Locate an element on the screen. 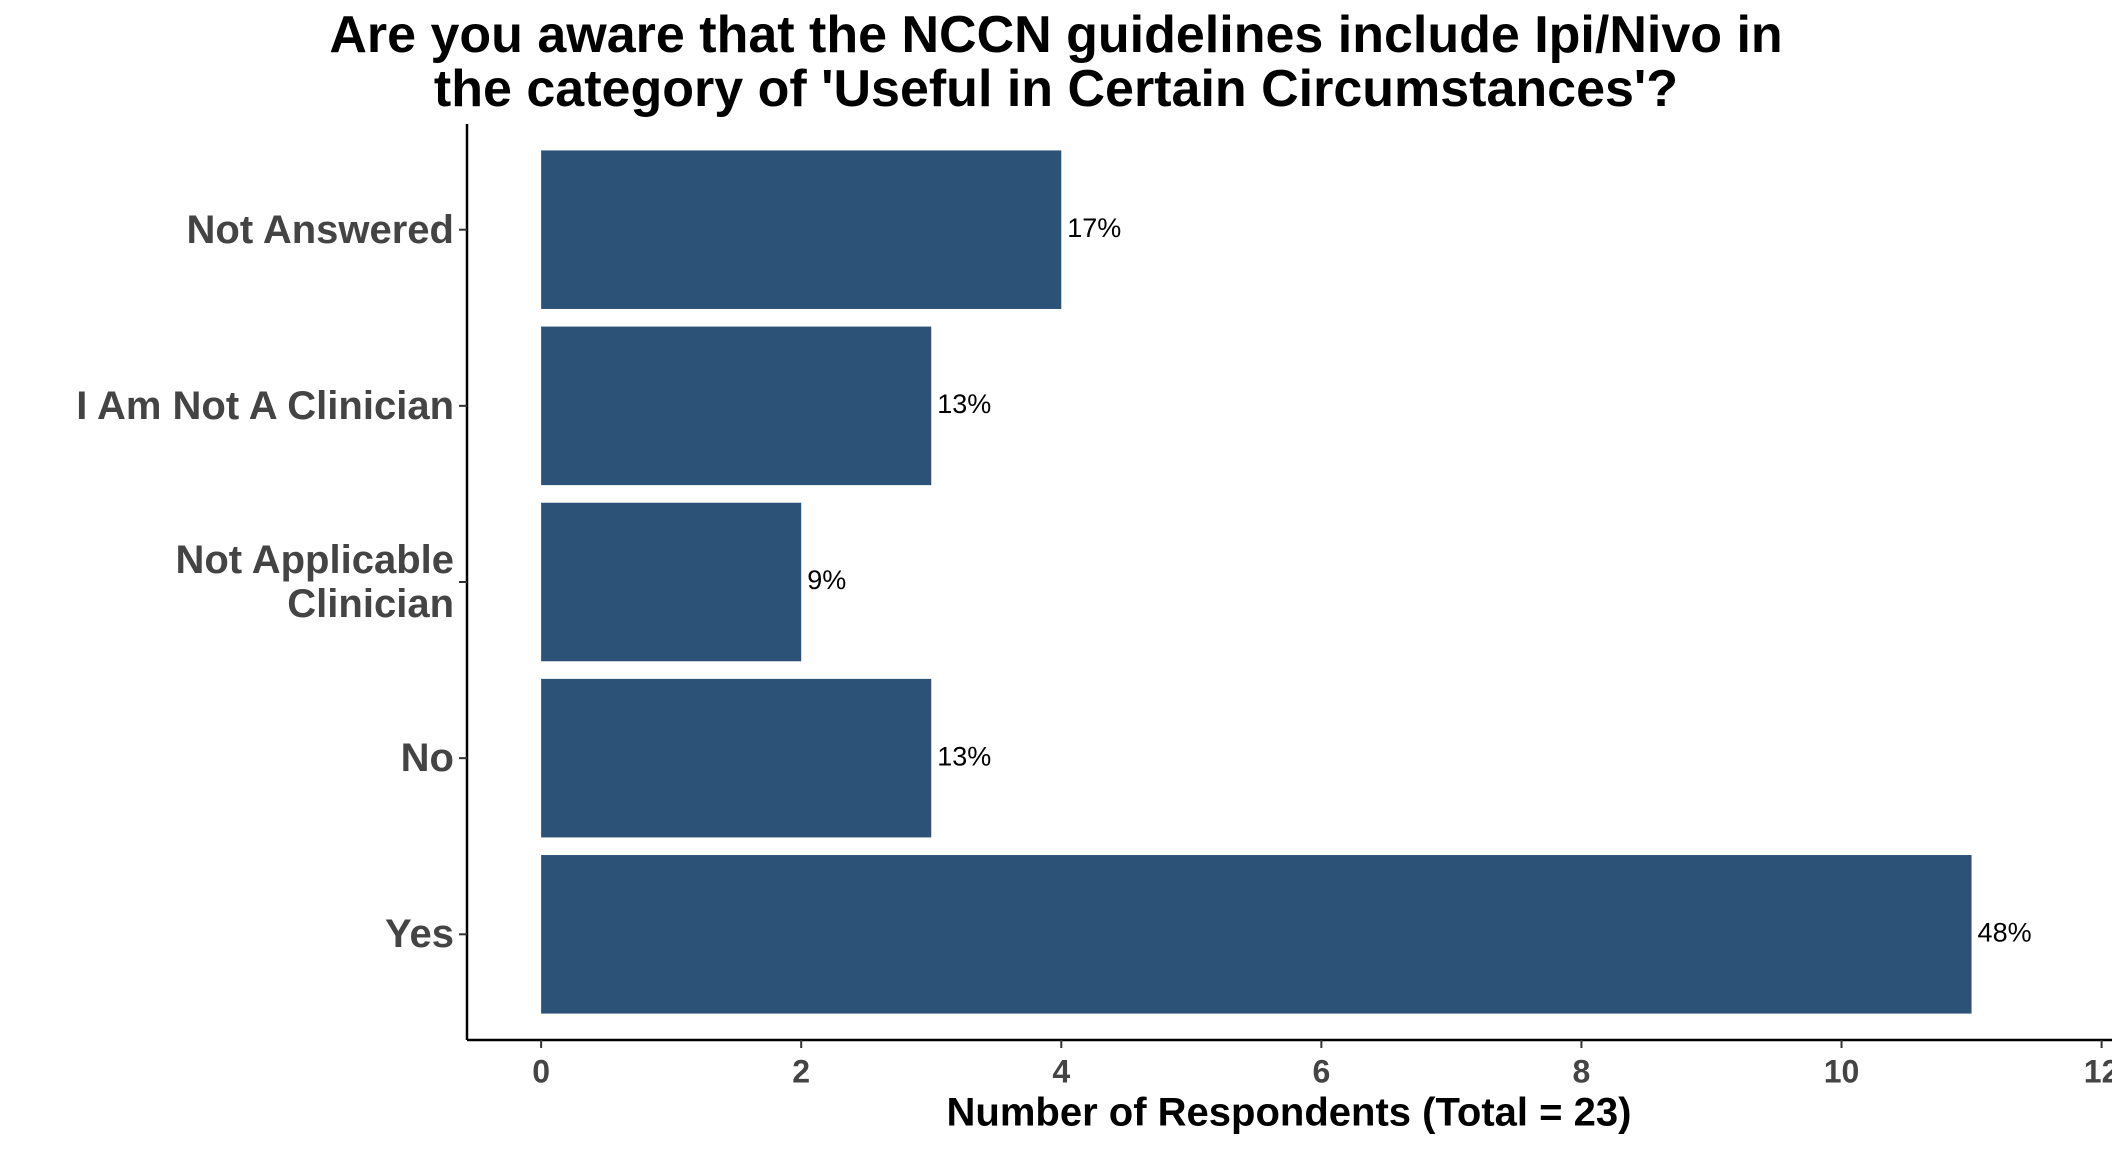 Image resolution: width=2112 pixels, height=1152 pixels. x-tick-label: 8 is located at coordinates (1582, 1071).